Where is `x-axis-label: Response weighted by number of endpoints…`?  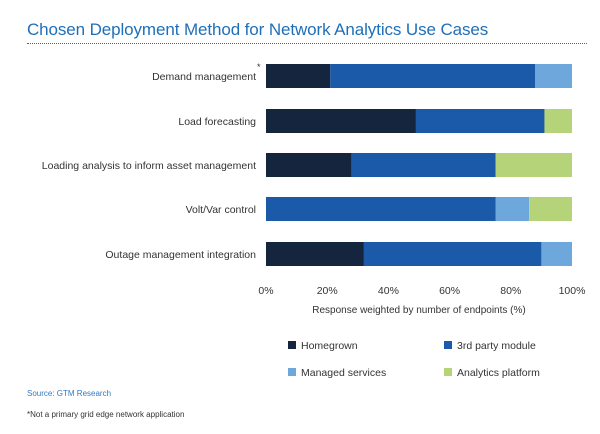 x-axis-label: Response weighted by number of endpoints… is located at coordinates (418, 310).